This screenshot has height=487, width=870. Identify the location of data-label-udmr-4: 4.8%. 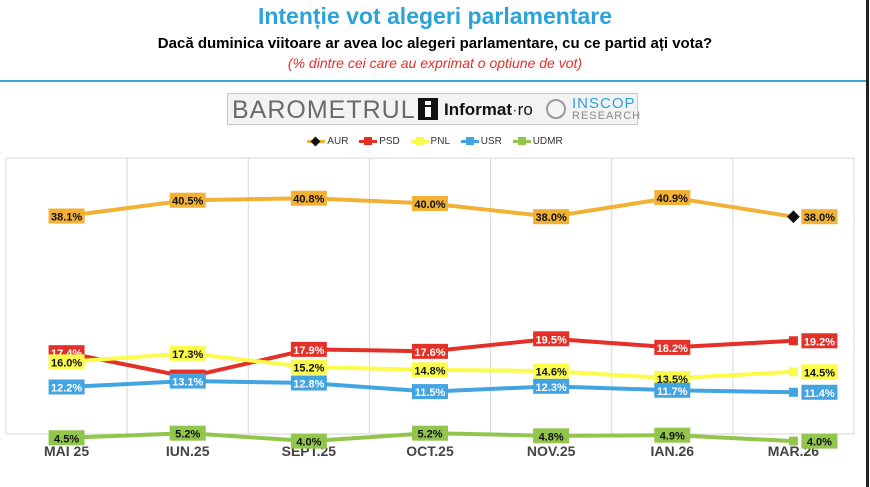
(551, 437).